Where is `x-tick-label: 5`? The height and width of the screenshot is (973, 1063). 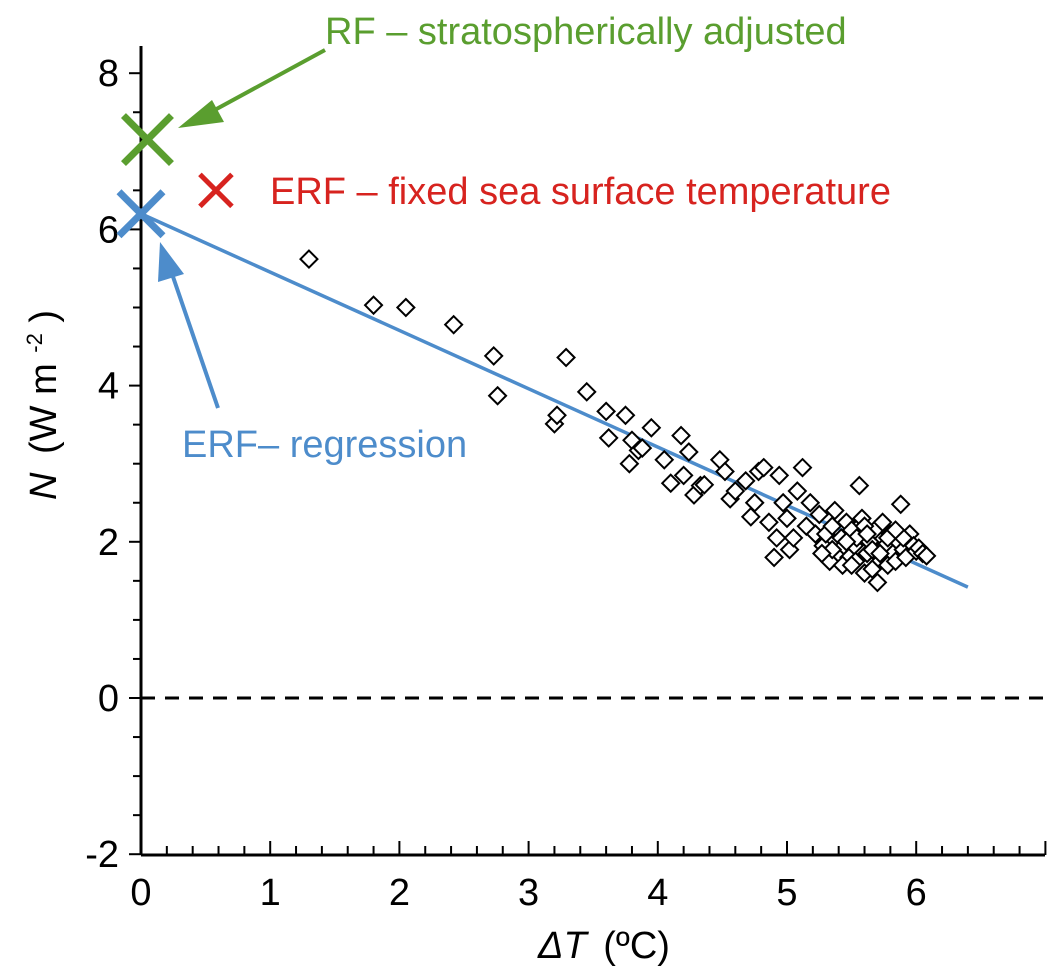 x-tick-label: 5 is located at coordinates (786, 893).